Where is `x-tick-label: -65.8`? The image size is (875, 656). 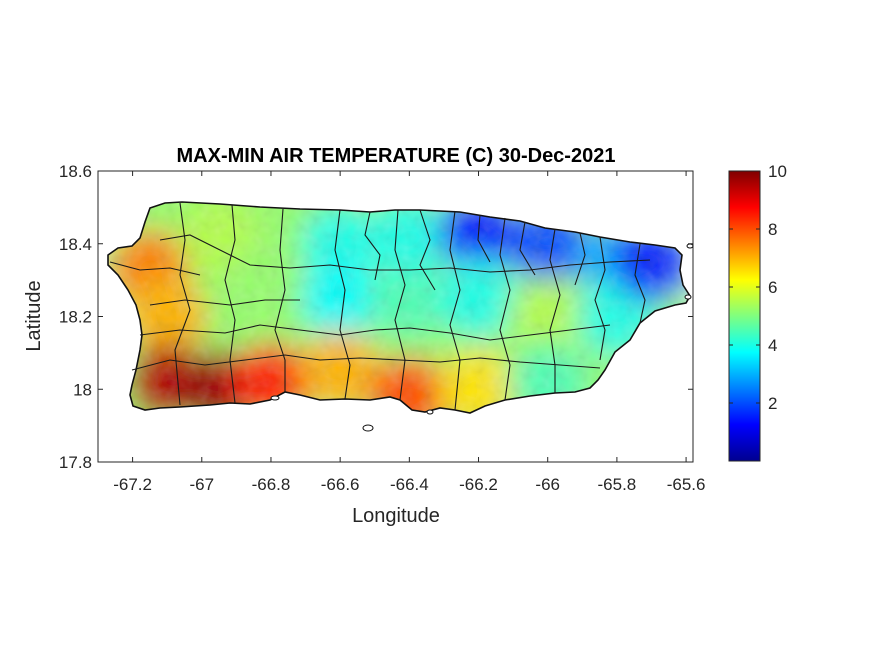
x-tick-label: -65.8 is located at coordinates (617, 484).